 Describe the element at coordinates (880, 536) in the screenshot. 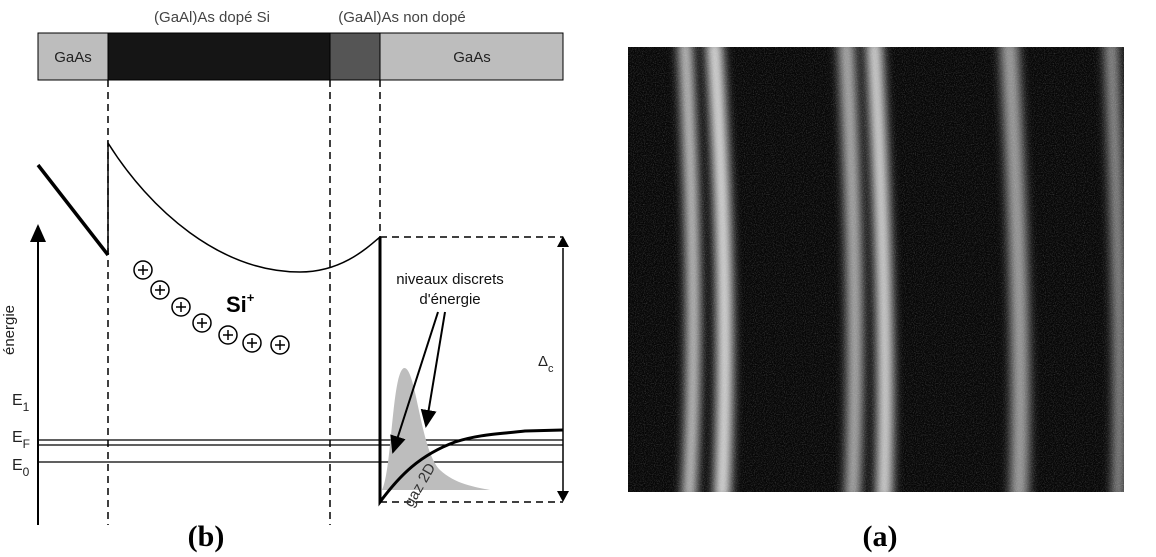

I see `panel-label: (a)` at that location.